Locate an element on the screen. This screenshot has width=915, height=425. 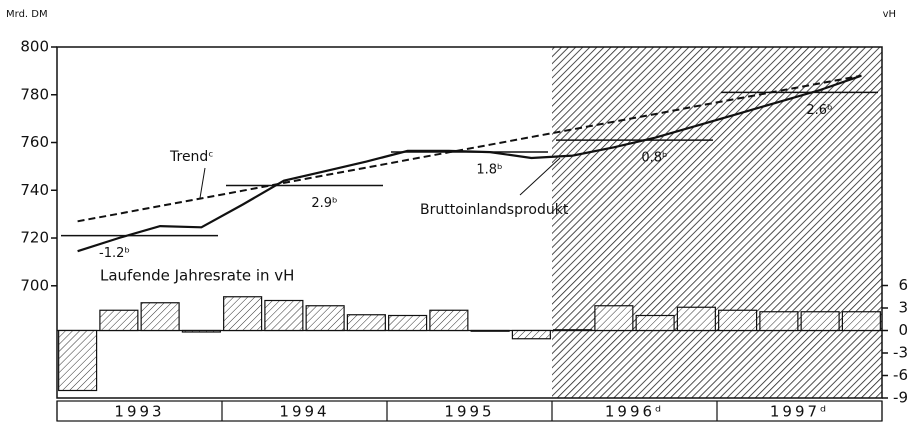
y-tick-label: 700 is located at coordinates (34, 285).